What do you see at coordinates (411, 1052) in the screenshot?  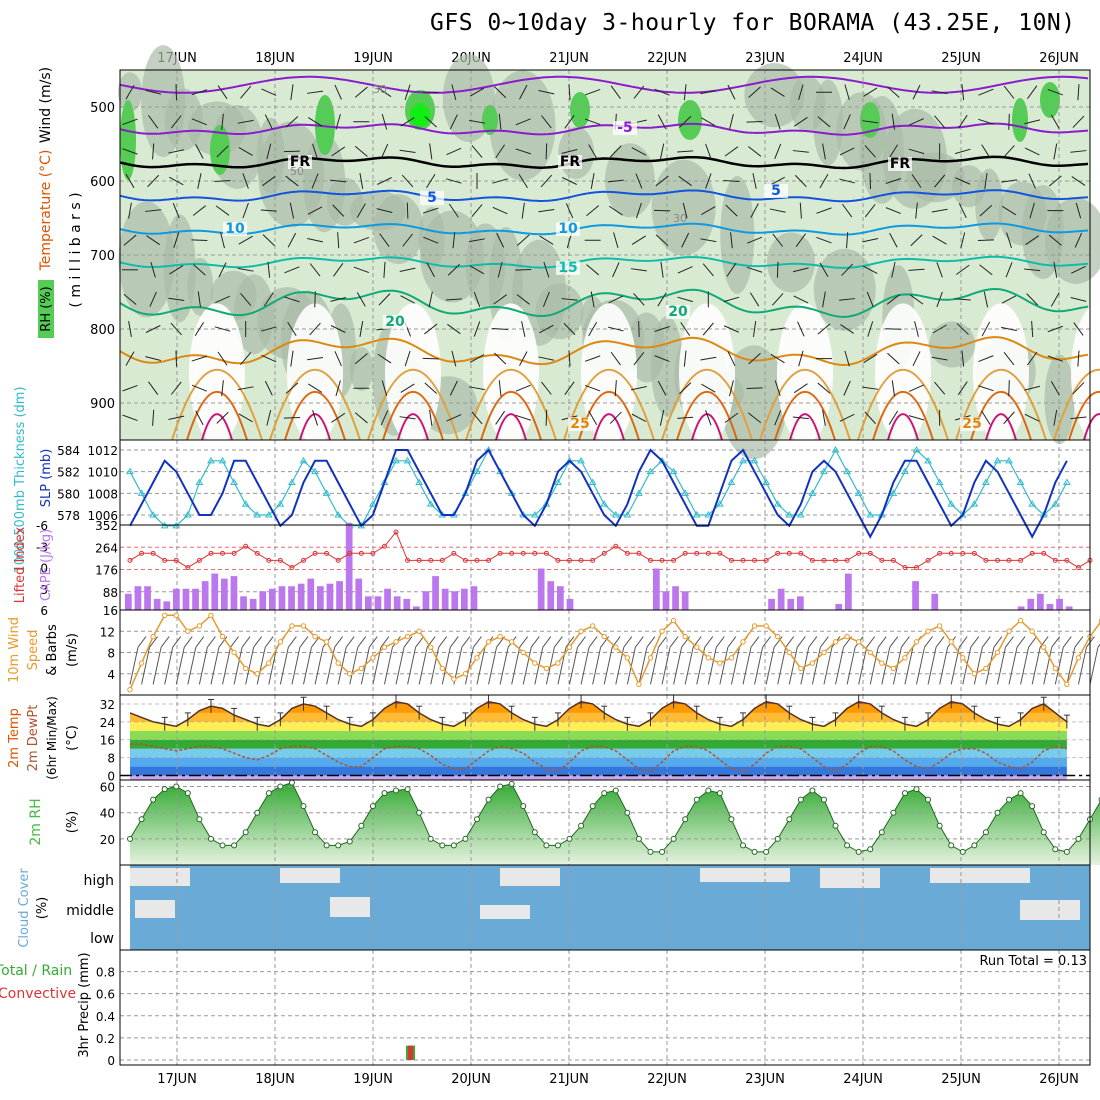 I see `precip-conv-bar` at bounding box center [411, 1052].